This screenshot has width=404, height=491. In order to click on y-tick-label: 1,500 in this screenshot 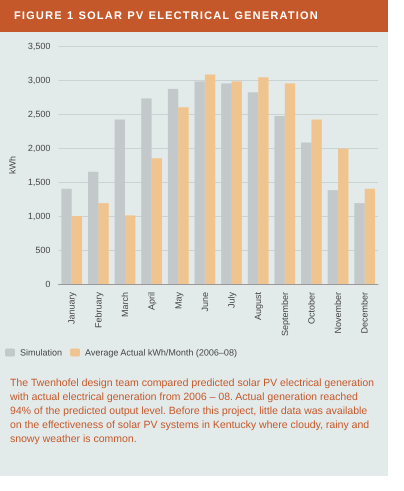, I will do `click(39, 182)`.